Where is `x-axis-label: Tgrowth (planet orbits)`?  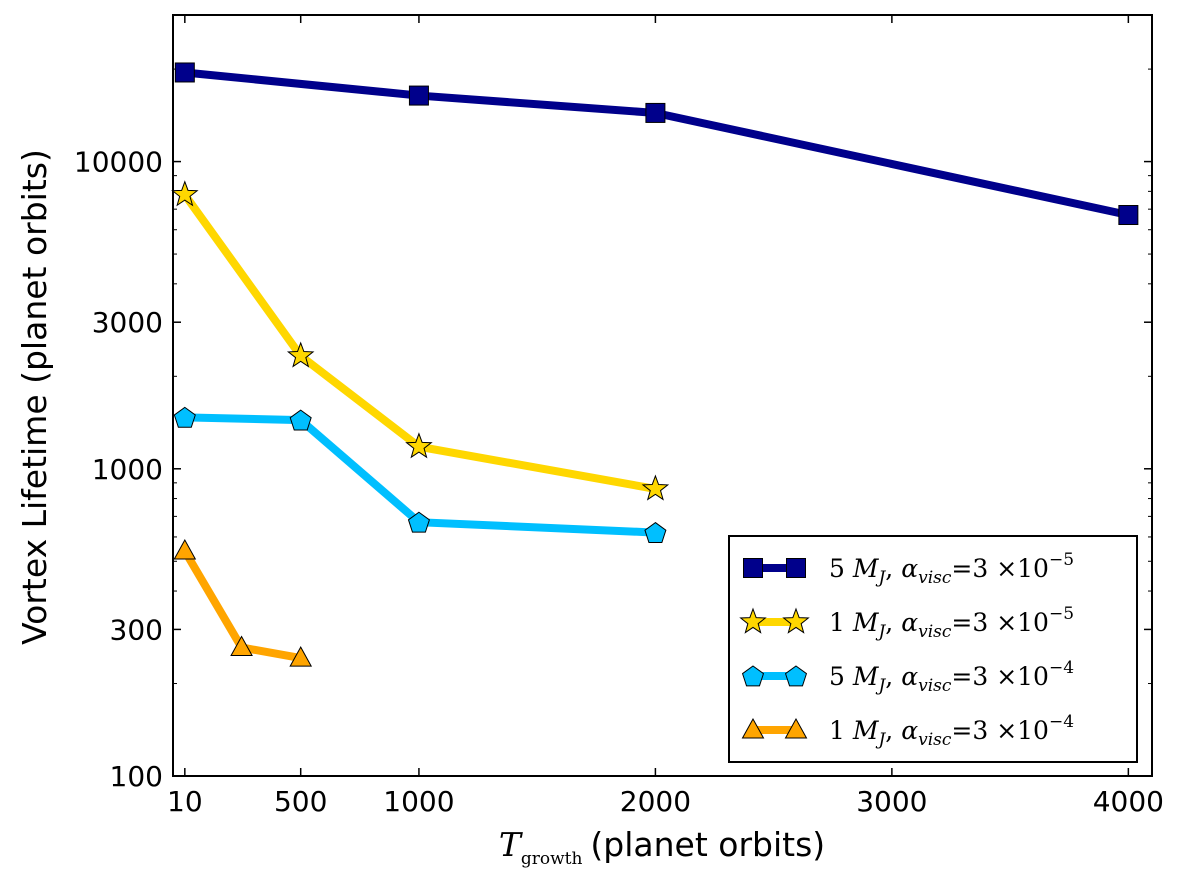
x-axis-label: Tgrowth (planet orbits) is located at coordinates (662, 847).